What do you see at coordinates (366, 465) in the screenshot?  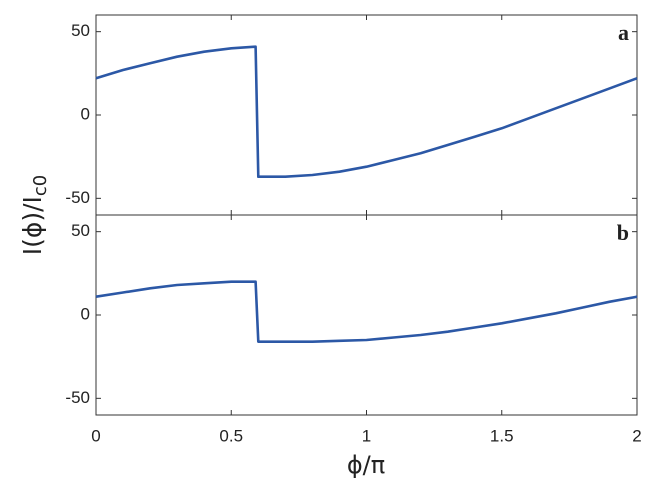 I see `x-axis-label: ϕ/π` at bounding box center [366, 465].